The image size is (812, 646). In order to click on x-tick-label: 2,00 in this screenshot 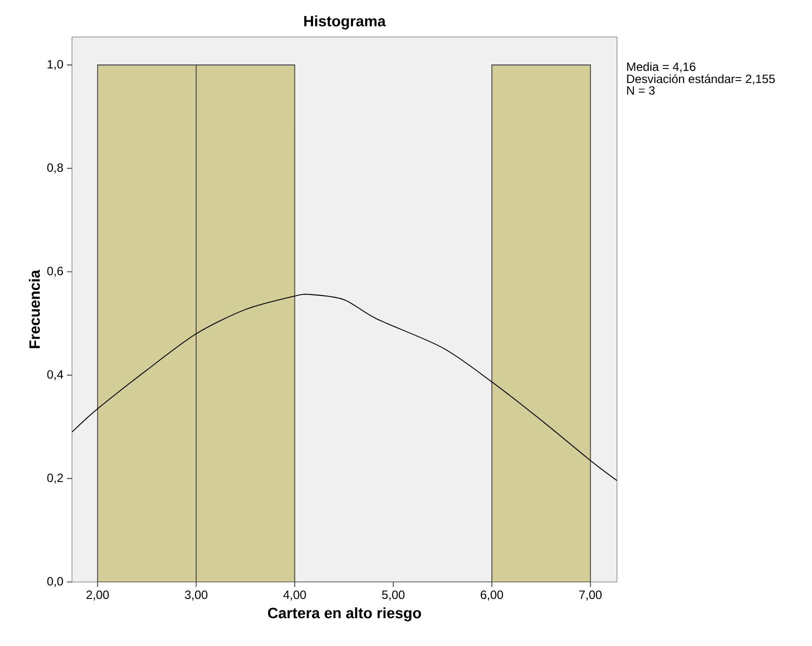, I will do `click(97, 595)`.